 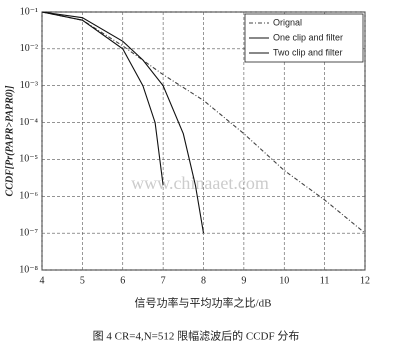 What do you see at coordinates (9, 141) in the screenshot?
I see `y-axis-label: CCDF[Pr(PAPR>PAPR0)]` at bounding box center [9, 141].